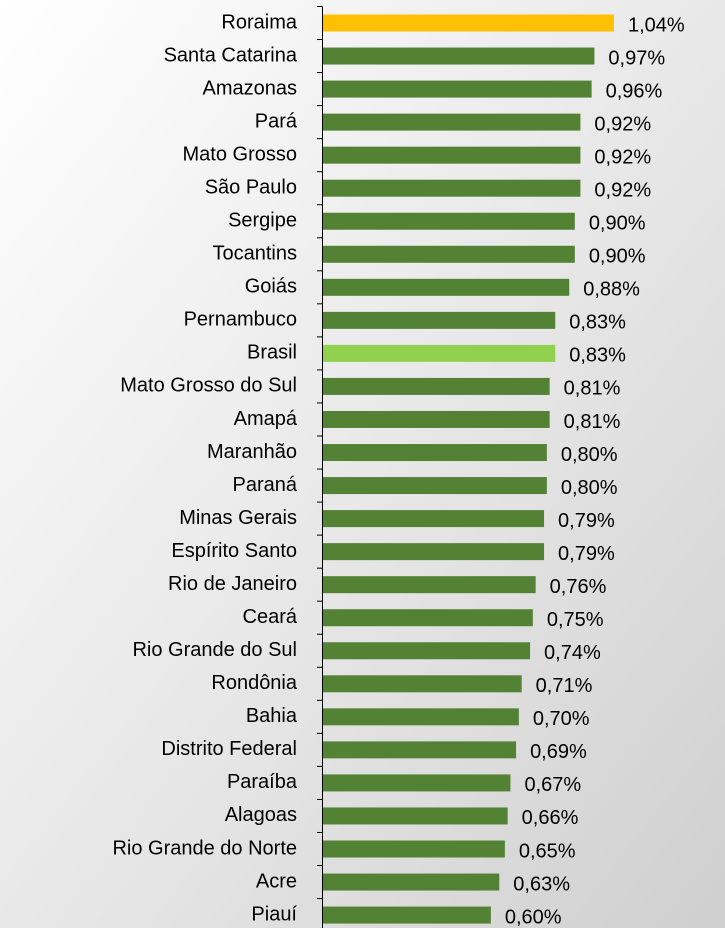  Describe the element at coordinates (262, 782) in the screenshot. I see `category-label: Paraíba` at that location.